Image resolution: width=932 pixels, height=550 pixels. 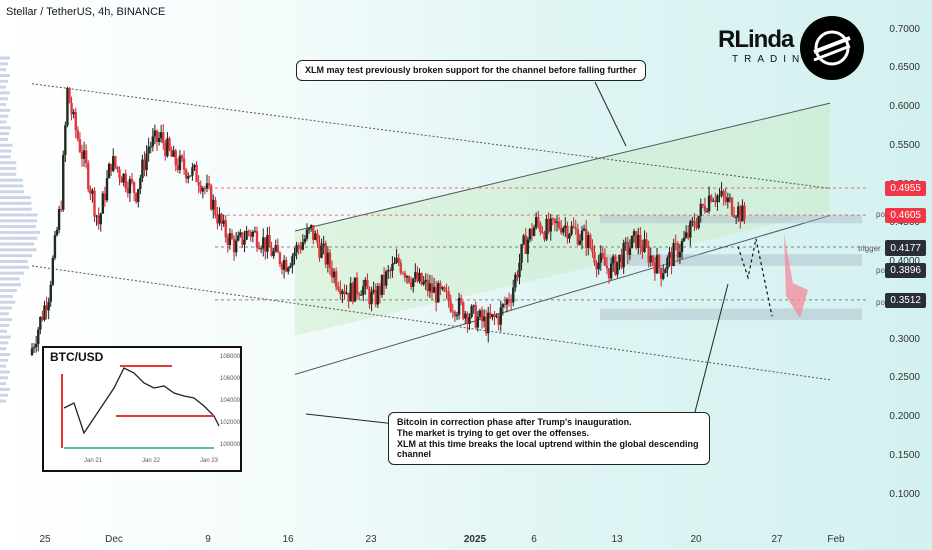 I want to click on price-badge: 0.3512, so click(x=905, y=300).